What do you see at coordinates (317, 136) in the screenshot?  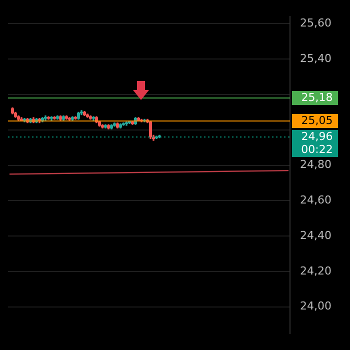 I see `ref-line-label: 24,96` at bounding box center [317, 136].